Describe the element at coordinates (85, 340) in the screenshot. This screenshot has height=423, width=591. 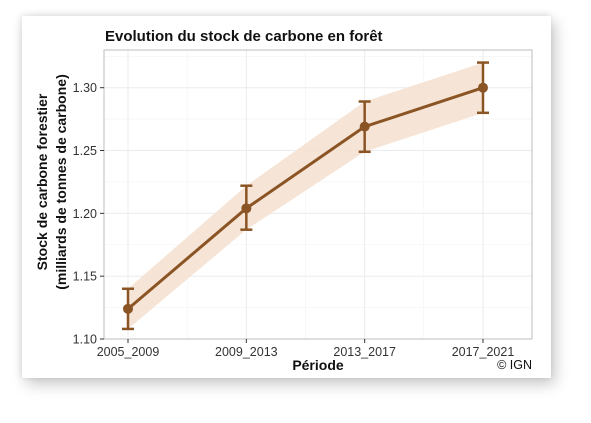
I see `y-tick-label: 1.10` at that location.